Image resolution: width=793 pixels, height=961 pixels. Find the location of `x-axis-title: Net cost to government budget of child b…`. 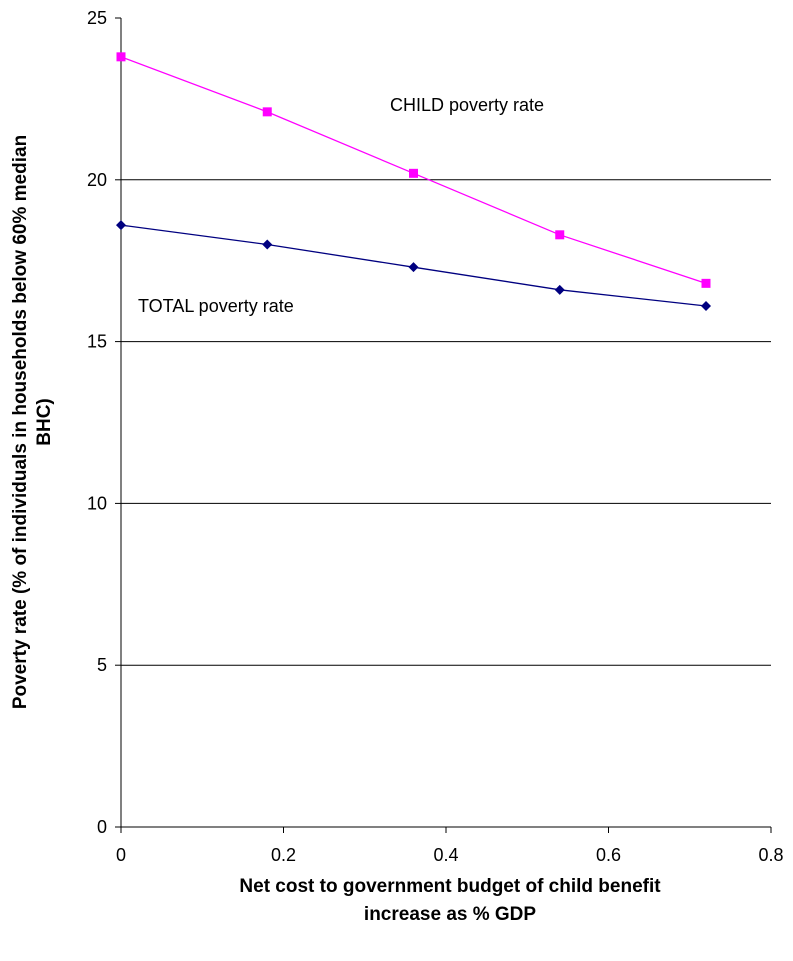

x-axis-title: Net cost to government budget of child b… is located at coordinates (450, 886).